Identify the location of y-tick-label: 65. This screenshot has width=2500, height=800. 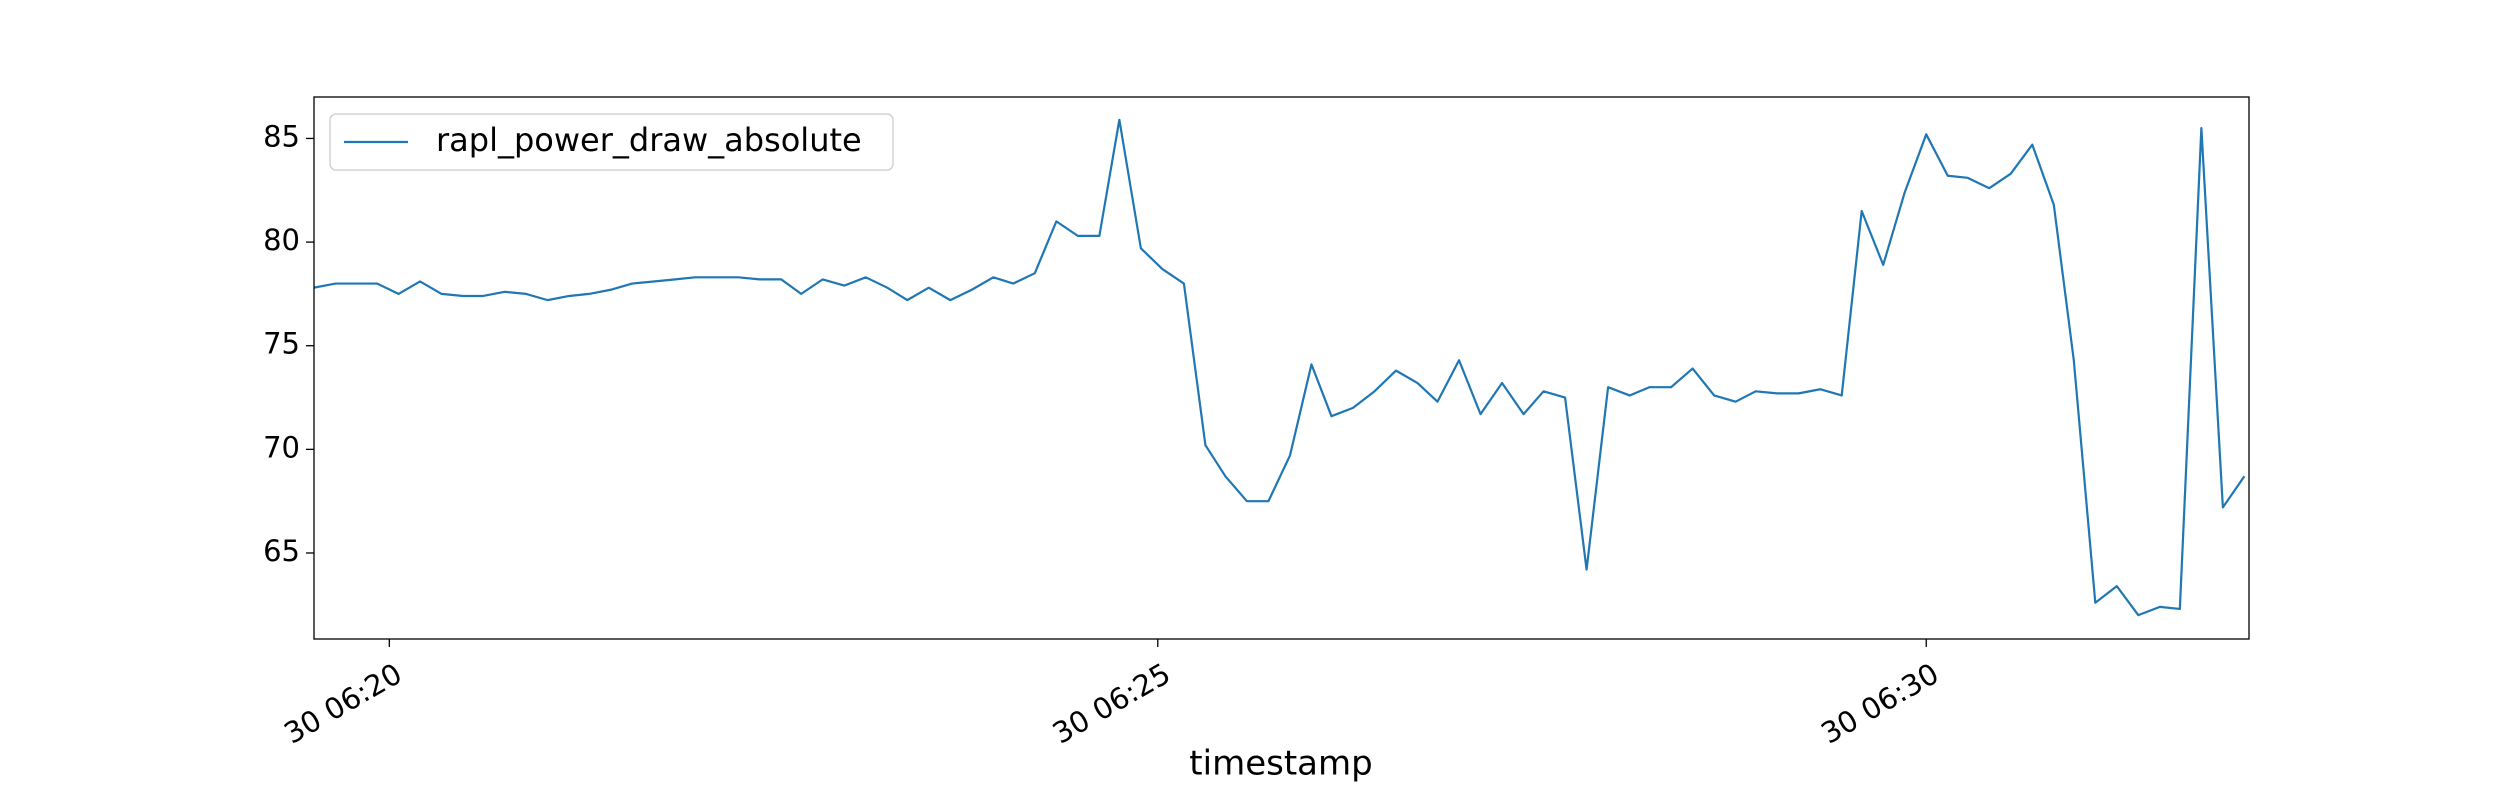
(281, 551).